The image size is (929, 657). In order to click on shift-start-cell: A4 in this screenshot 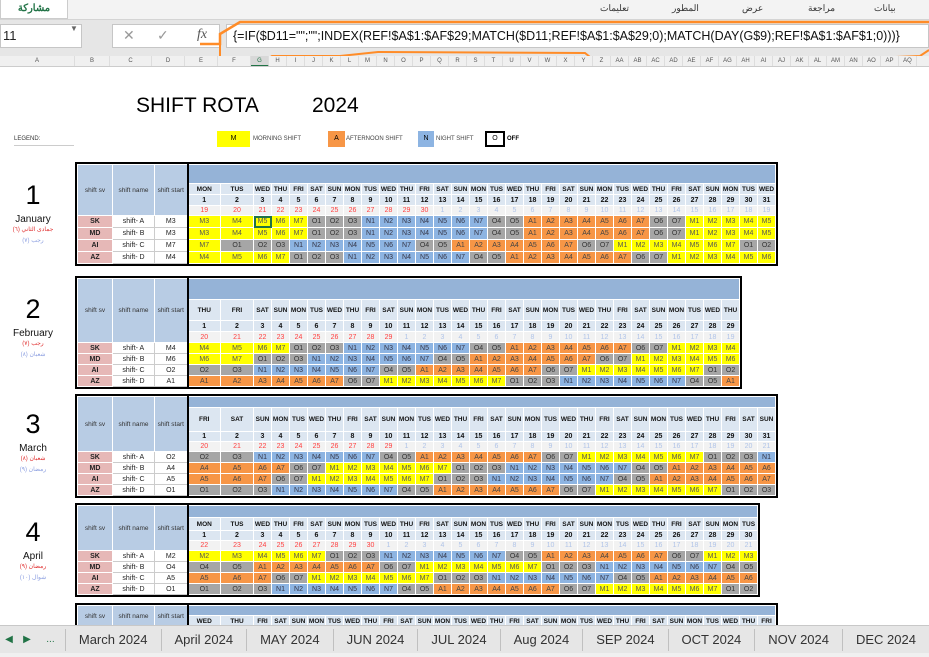, I will do `click(171, 468)`.